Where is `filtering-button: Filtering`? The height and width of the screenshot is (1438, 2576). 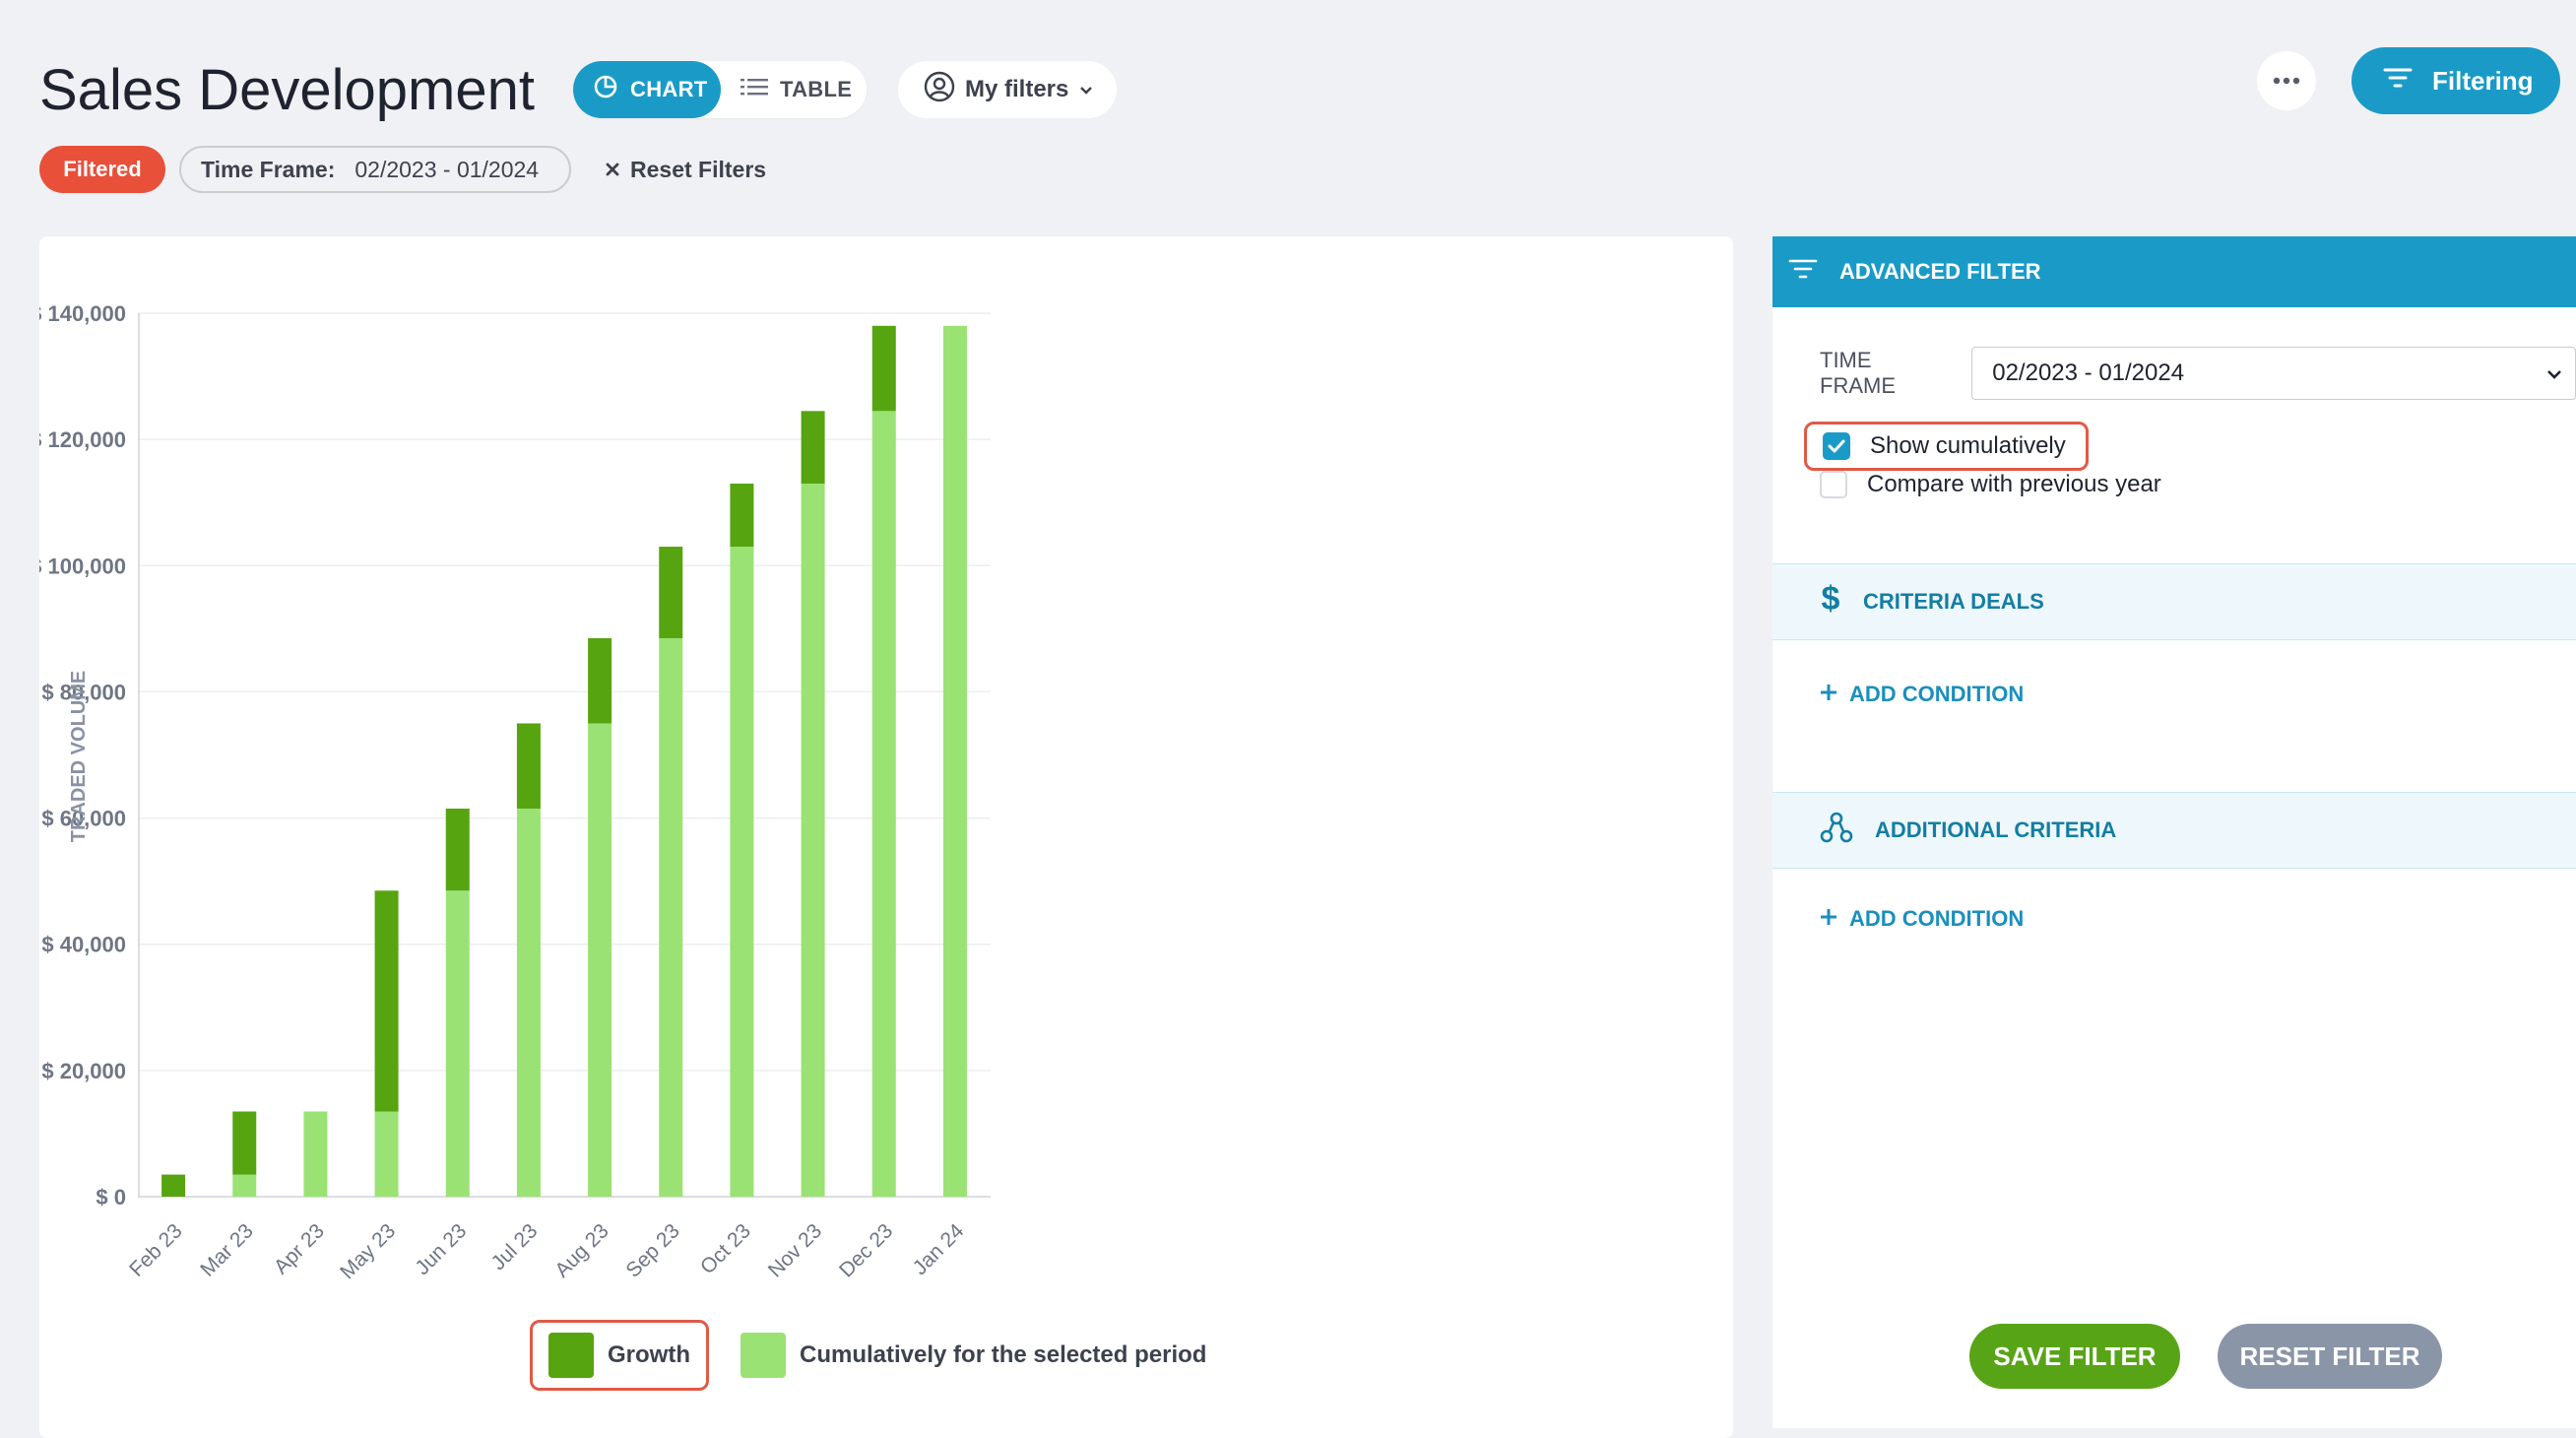 filtering-button: Filtering is located at coordinates (2455, 80).